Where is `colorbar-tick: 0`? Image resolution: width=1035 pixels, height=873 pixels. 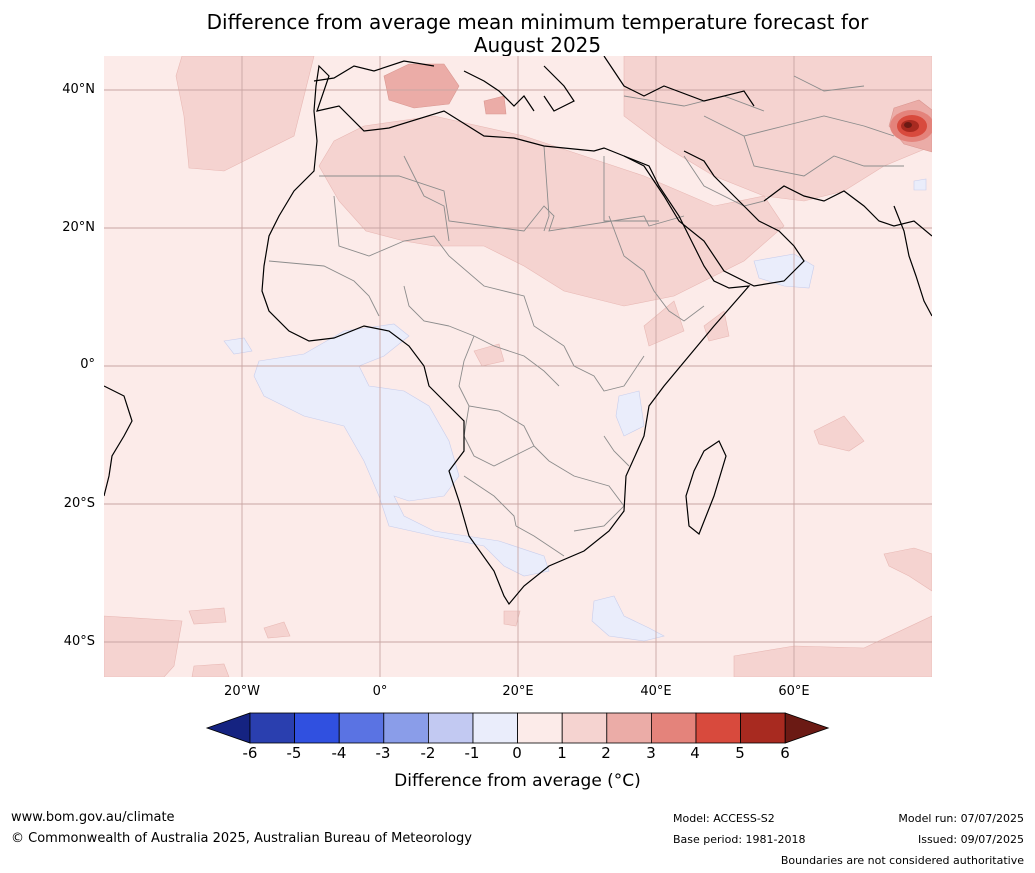
colorbar-tick: 0 is located at coordinates (517, 753).